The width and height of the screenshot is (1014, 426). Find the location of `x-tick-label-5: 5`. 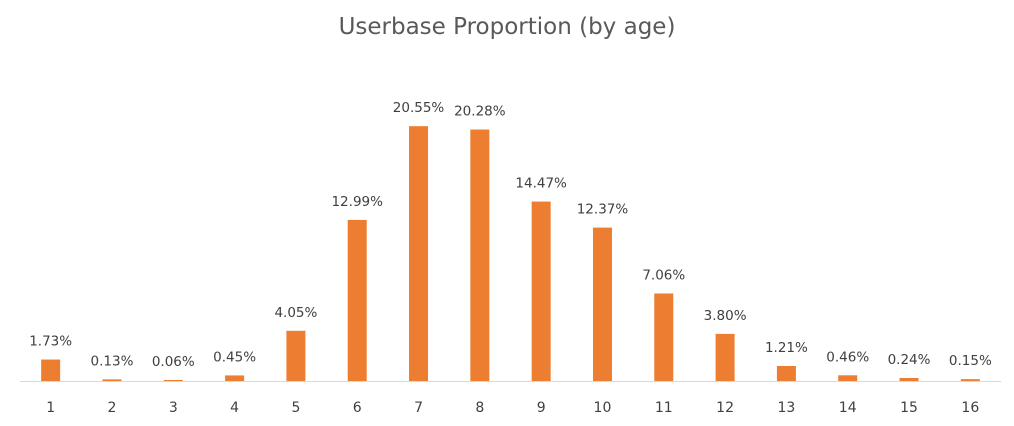

x-tick-label-5: 5 is located at coordinates (295, 408).